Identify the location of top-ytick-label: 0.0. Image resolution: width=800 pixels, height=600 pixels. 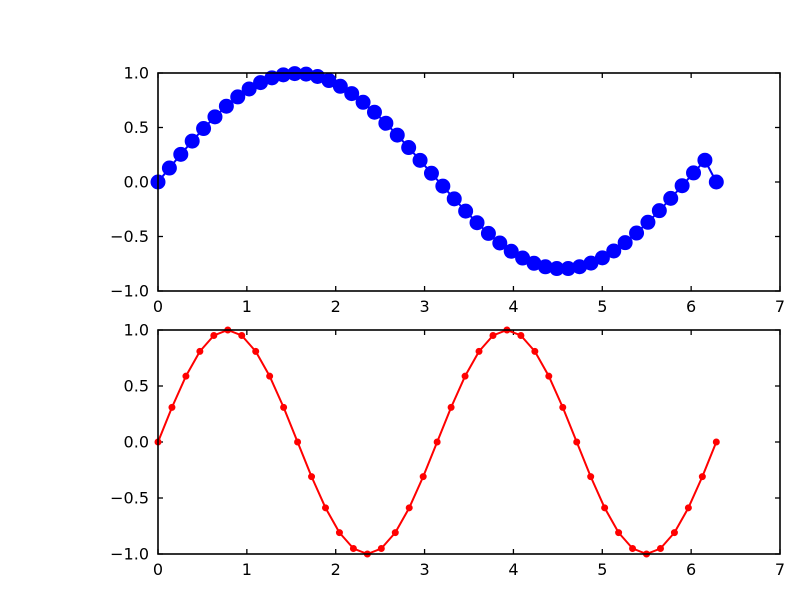
(136, 182).